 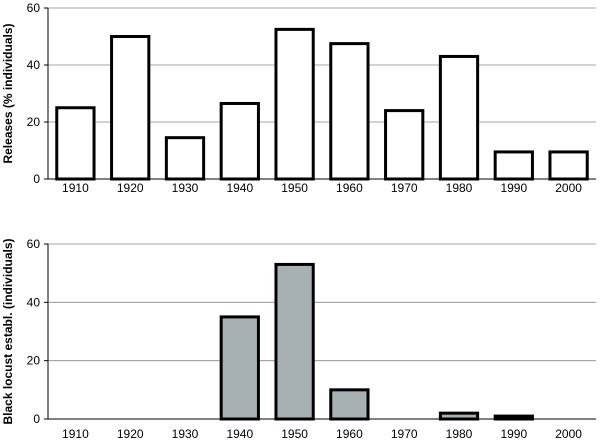 I want to click on establishment-x-tick-label: 1980, so click(x=459, y=433).